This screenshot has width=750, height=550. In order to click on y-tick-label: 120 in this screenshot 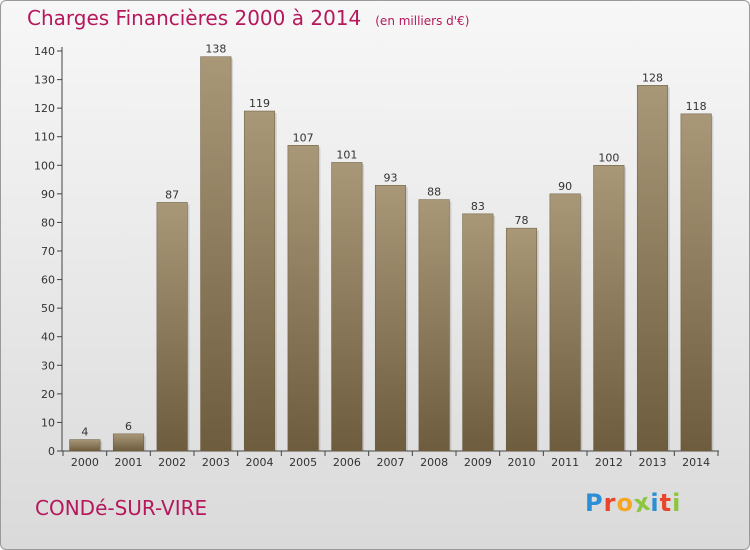, I will do `click(44, 108)`.